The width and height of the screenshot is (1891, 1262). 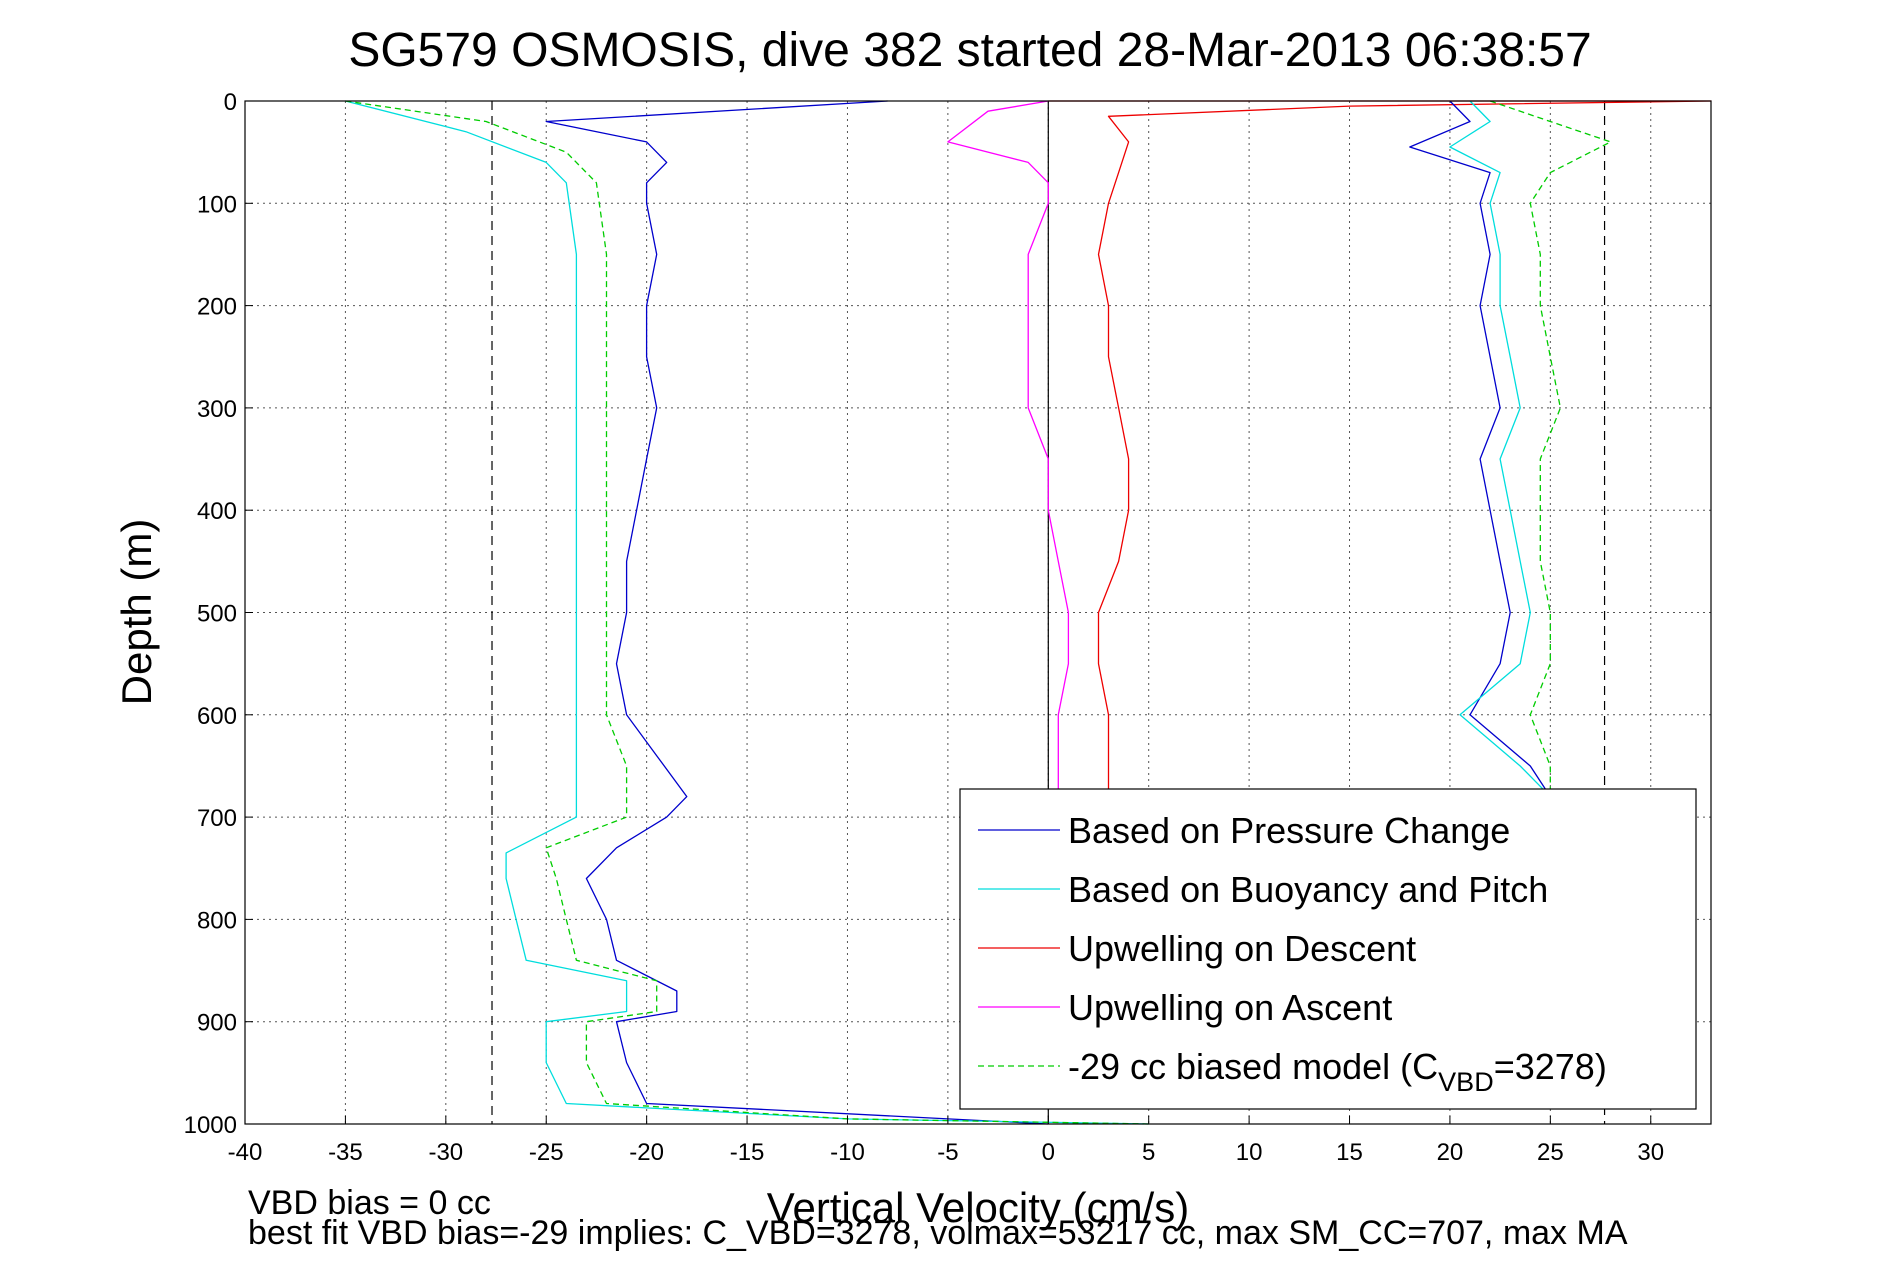 What do you see at coordinates (947, 1152) in the screenshot?
I see `x-tick-label: -5` at bounding box center [947, 1152].